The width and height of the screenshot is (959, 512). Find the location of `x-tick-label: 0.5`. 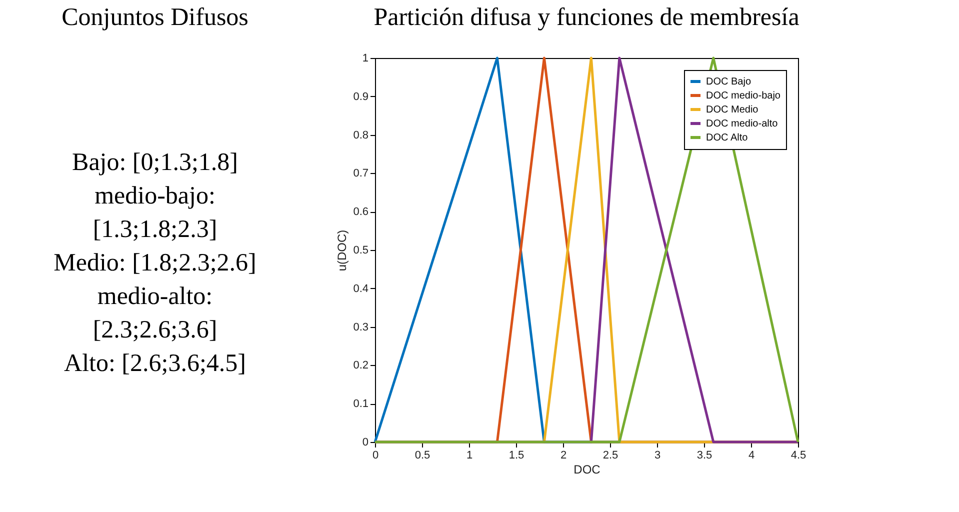

x-tick-label: 0.5 is located at coordinates (422, 456).